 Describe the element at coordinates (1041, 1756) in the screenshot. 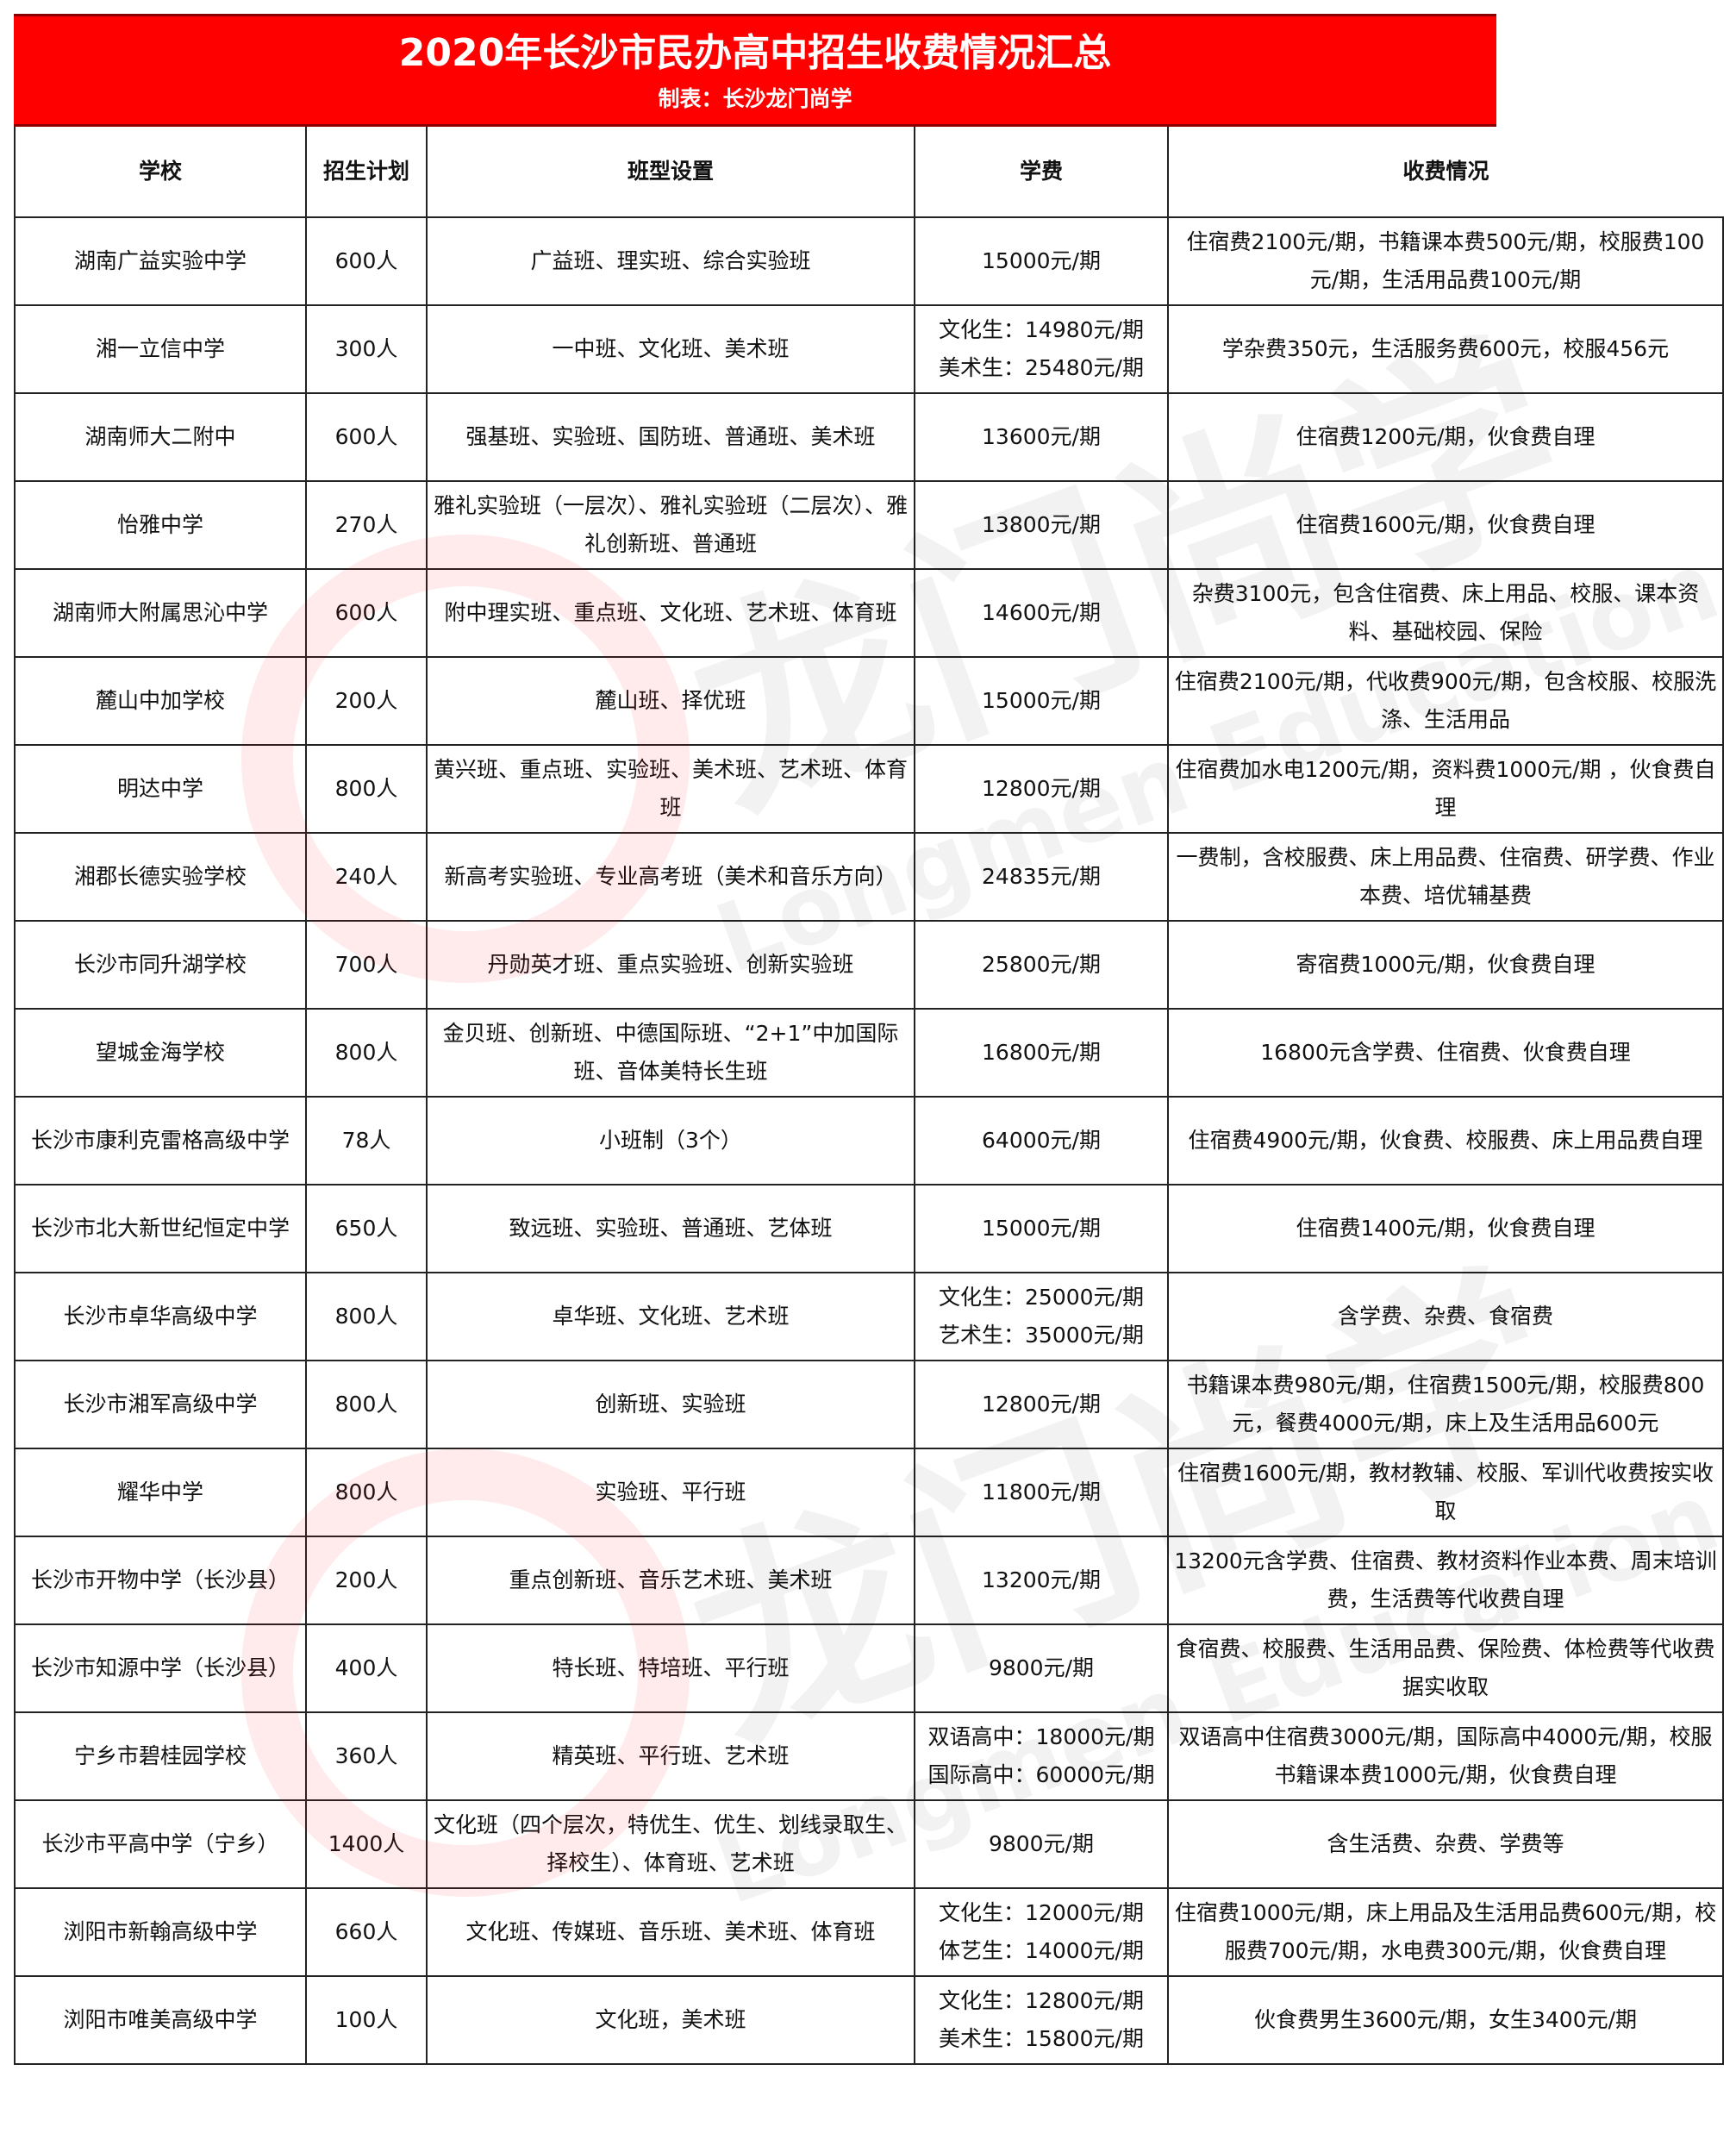

I see `tuition-cell: 双语高中：18000元/期 国际高中：60000元/期` at that location.